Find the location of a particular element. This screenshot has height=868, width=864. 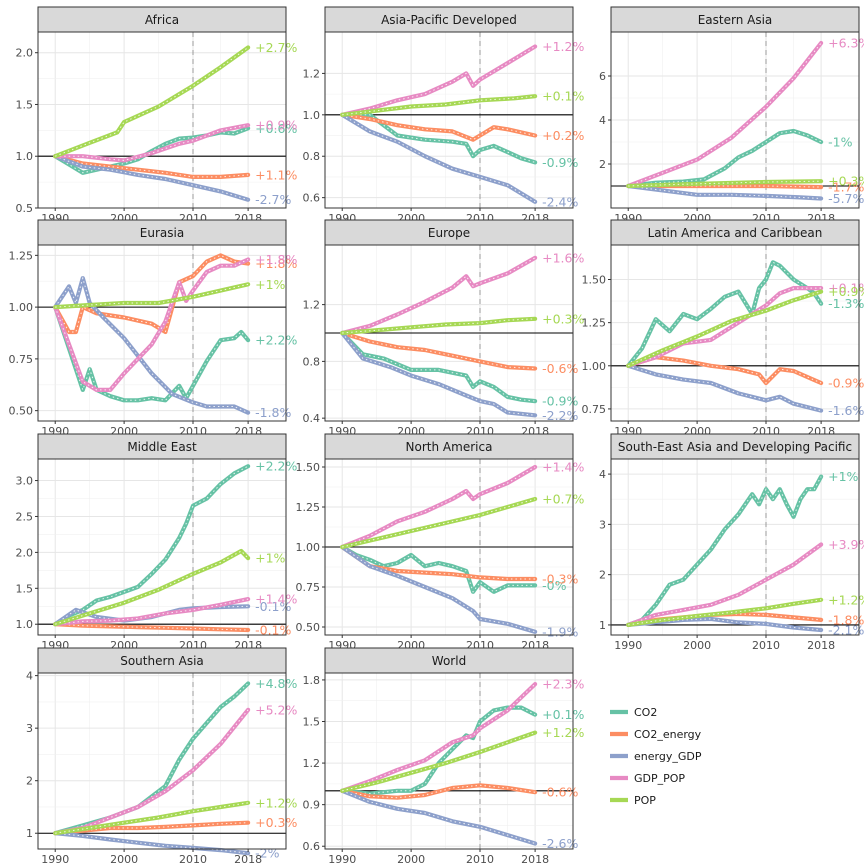

legend-label: CO2_energy is located at coordinates (668, 734).